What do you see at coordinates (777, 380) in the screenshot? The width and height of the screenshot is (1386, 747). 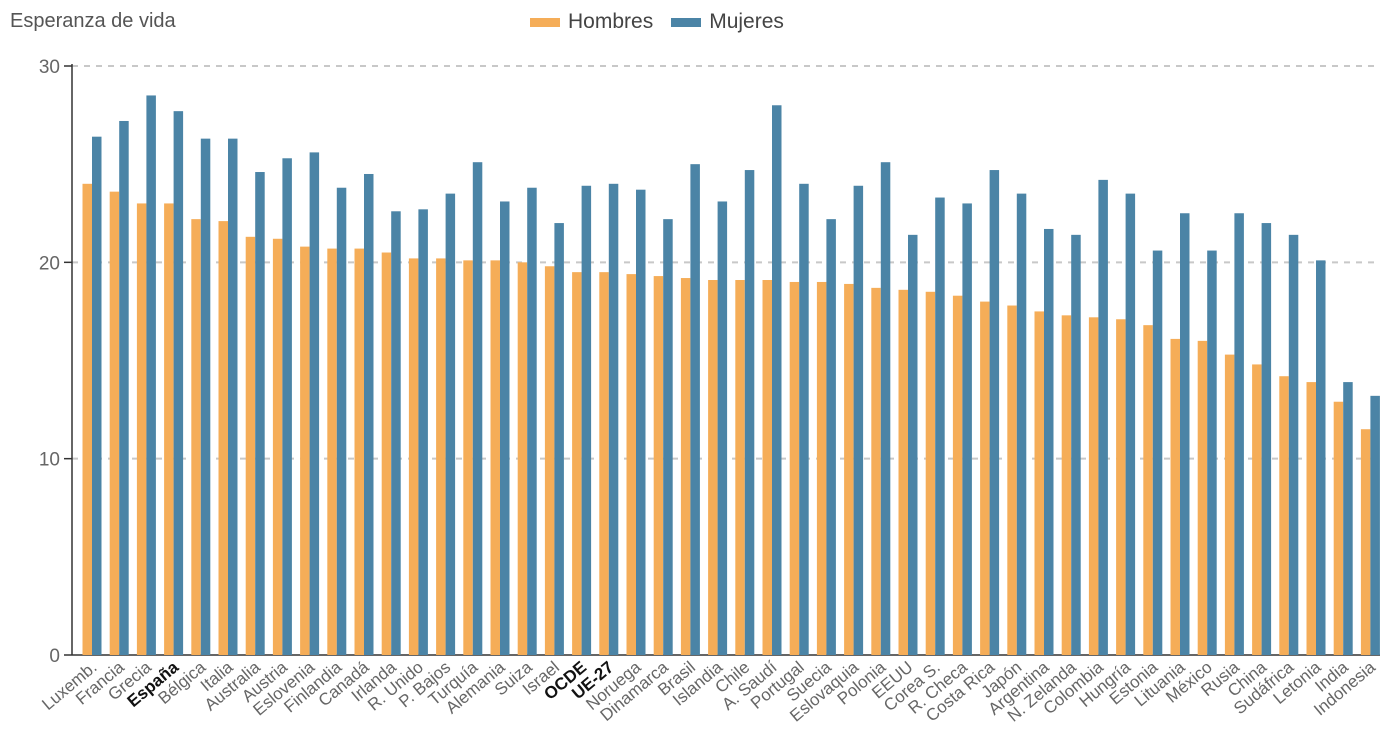 I see `bar-mujeres-a-saudí` at bounding box center [777, 380].